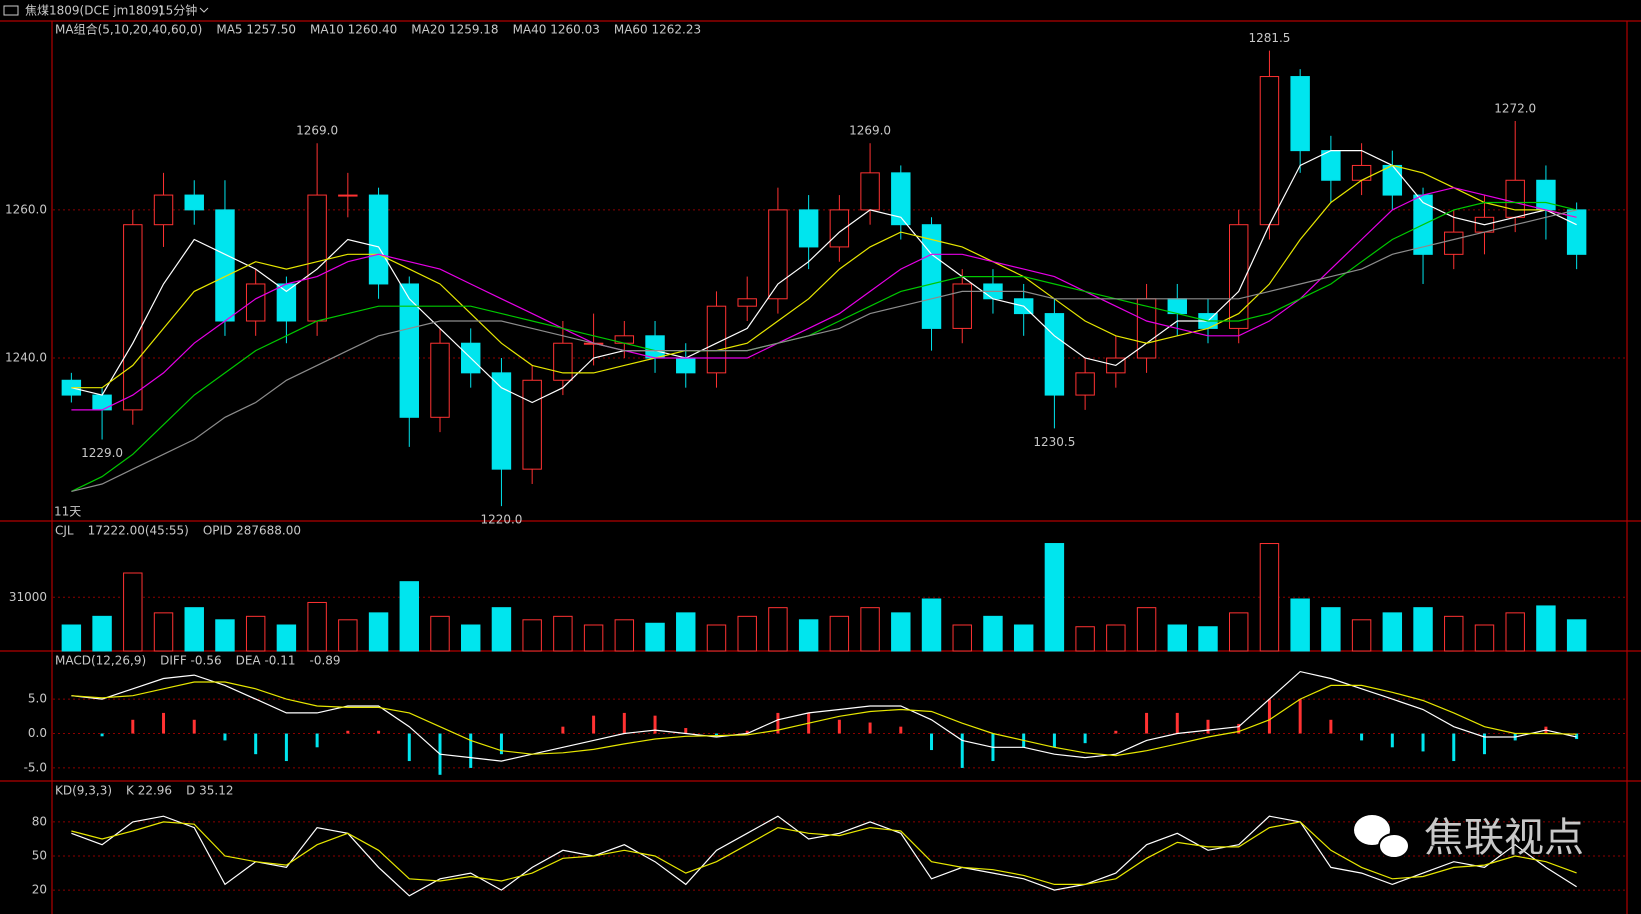  What do you see at coordinates (501, 520) in the screenshot?
I see `price-annotation: 1220.0` at bounding box center [501, 520].